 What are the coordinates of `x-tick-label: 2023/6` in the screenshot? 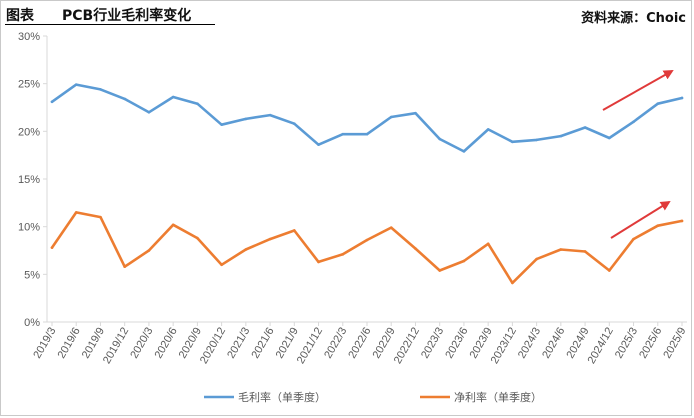 It's located at (456, 343).